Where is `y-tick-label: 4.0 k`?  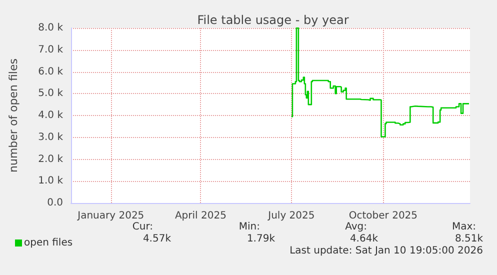 y-tick-label: 4.0 k is located at coordinates (51, 115).